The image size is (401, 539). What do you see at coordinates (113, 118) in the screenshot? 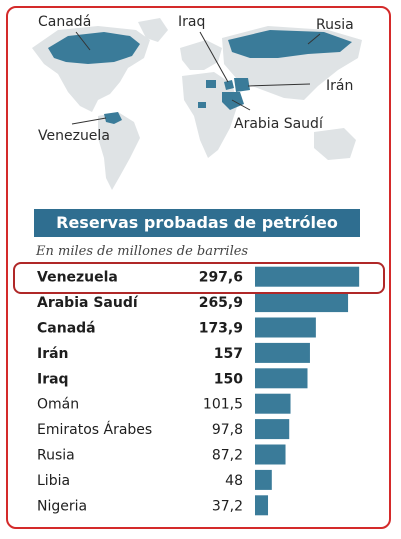
I see `map-venezuela` at bounding box center [113, 118].